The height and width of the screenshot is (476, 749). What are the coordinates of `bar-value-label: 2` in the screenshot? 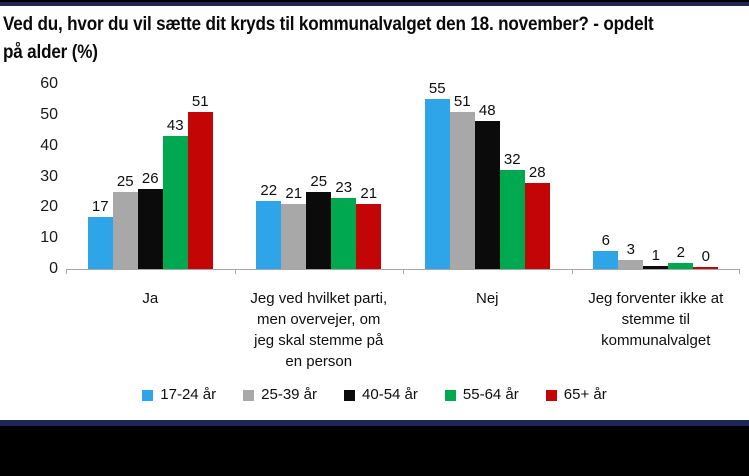 It's located at (680, 252).